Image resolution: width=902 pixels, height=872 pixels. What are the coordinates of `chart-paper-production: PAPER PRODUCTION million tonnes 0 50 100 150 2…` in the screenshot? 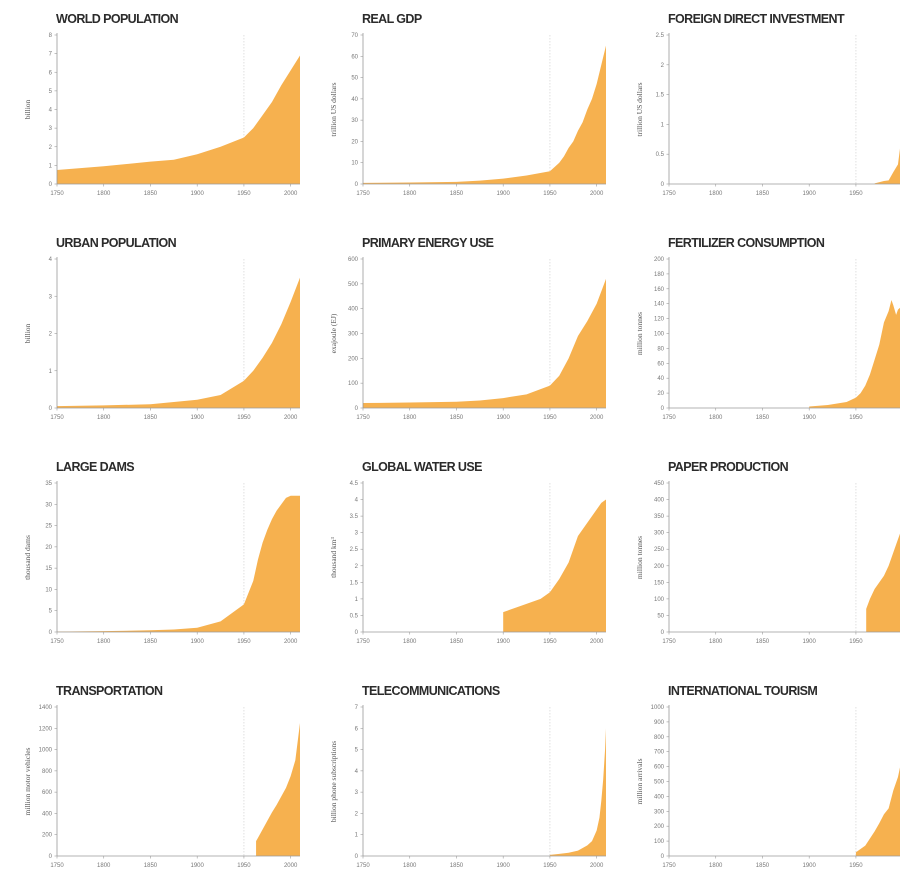 It's located at (767, 552).